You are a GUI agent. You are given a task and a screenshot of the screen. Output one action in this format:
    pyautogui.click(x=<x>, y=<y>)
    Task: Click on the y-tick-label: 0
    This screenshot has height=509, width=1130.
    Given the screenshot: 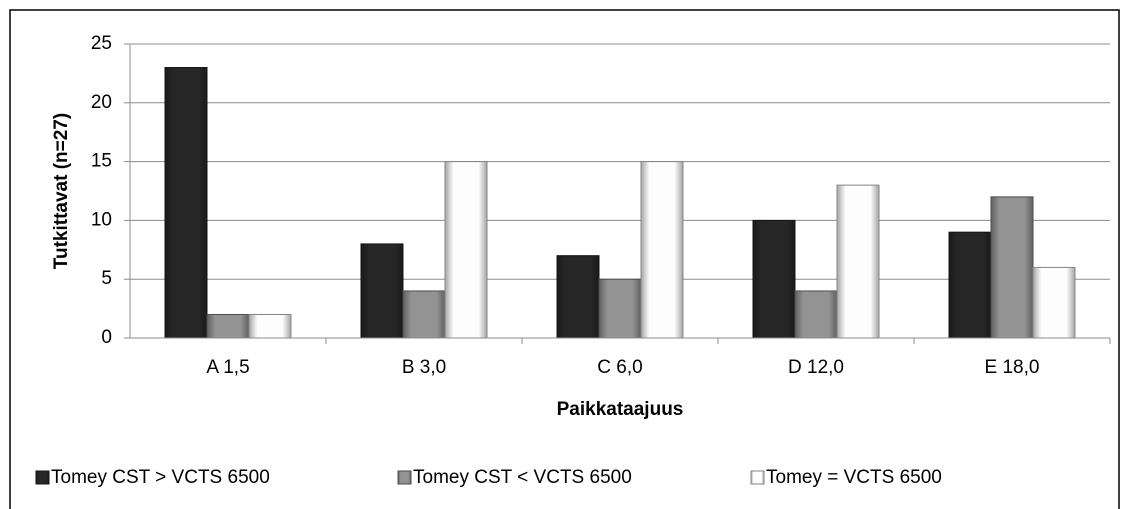 What is the action you would take?
    pyautogui.click(x=106, y=337)
    